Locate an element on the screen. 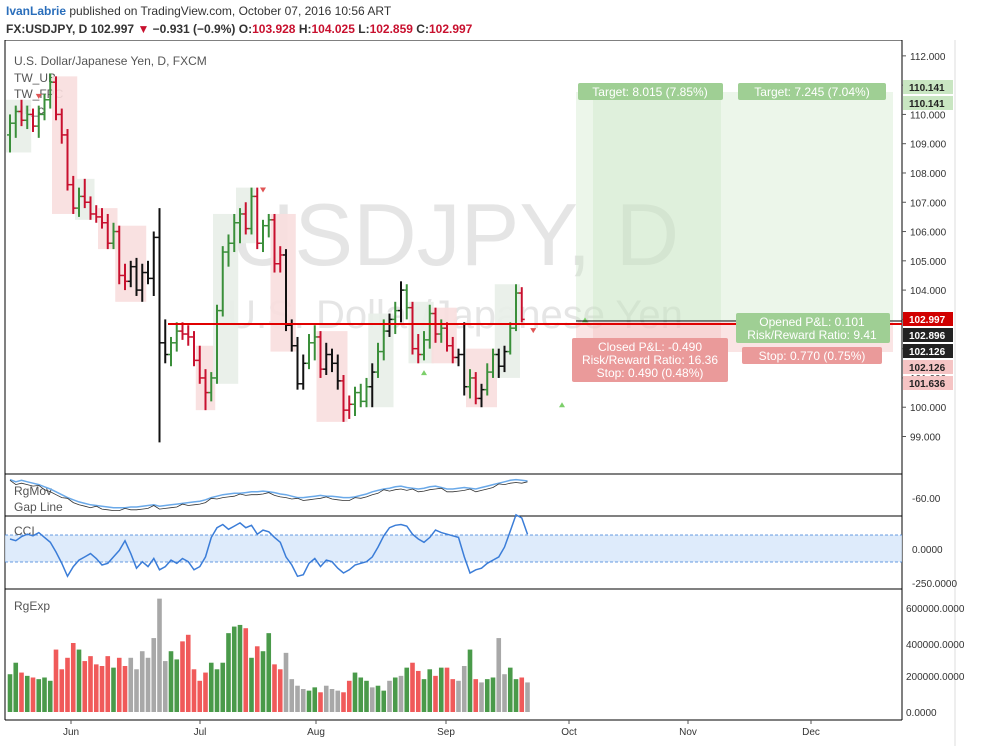 The image size is (983, 746). main-legend-title: U.S. Dollar/Japanese Yen, D, FXCM is located at coordinates (110, 61).